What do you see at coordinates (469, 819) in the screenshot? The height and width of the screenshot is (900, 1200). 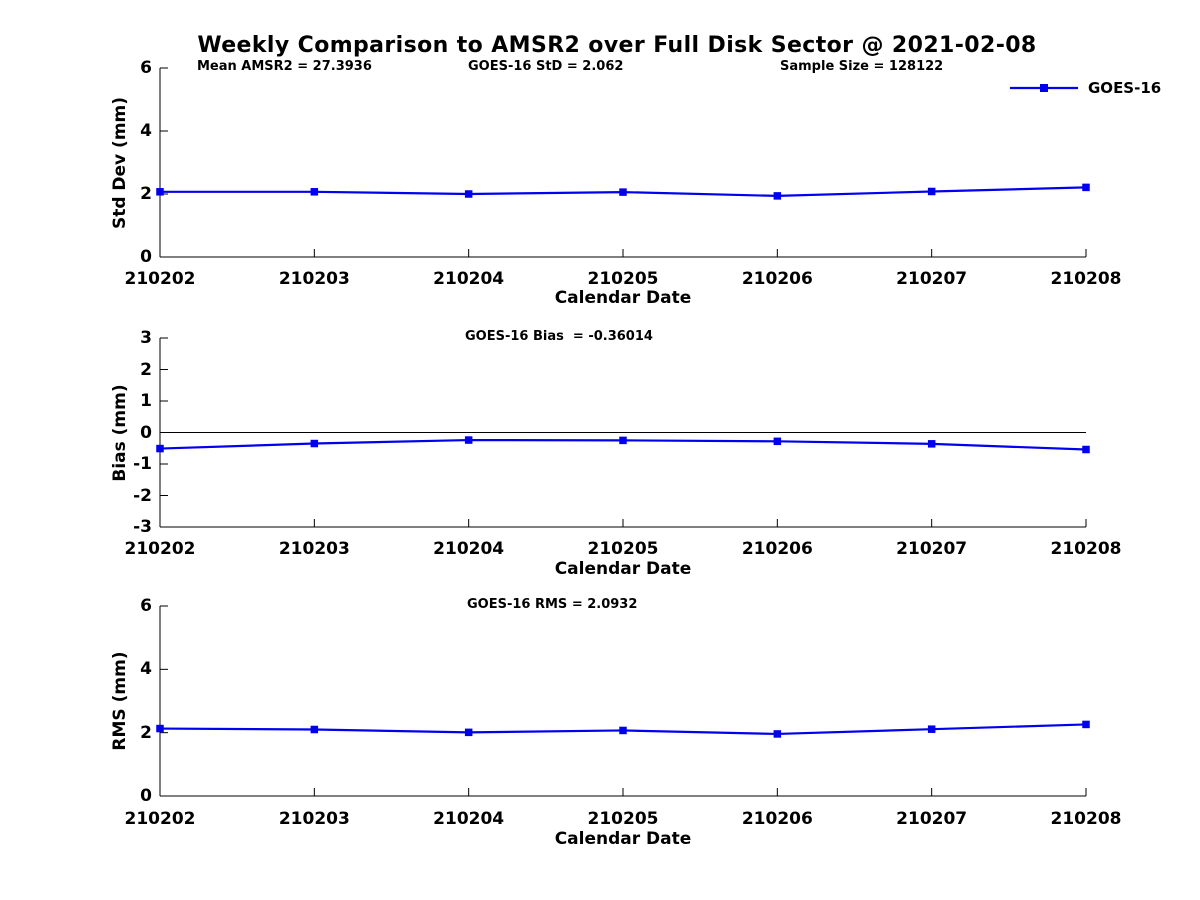 I see `rms-x-tick-label: 210204` at bounding box center [469, 819].